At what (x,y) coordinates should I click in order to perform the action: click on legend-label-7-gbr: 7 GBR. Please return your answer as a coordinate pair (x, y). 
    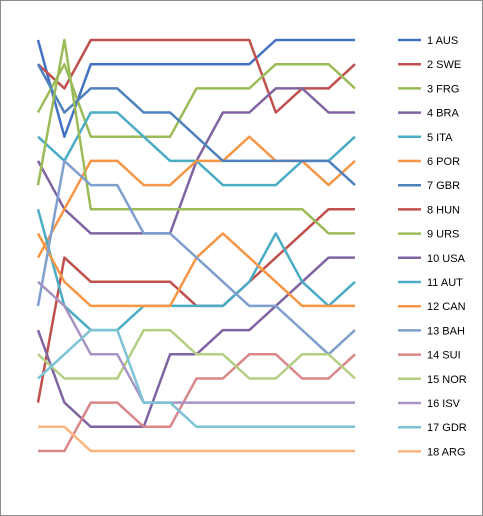
    Looking at the image, I should click on (443, 186).